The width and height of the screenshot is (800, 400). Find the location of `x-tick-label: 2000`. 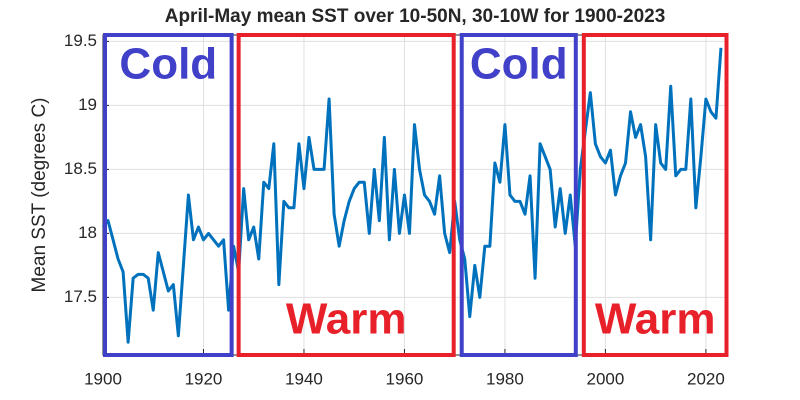

x-tick-label: 2000 is located at coordinates (606, 378).